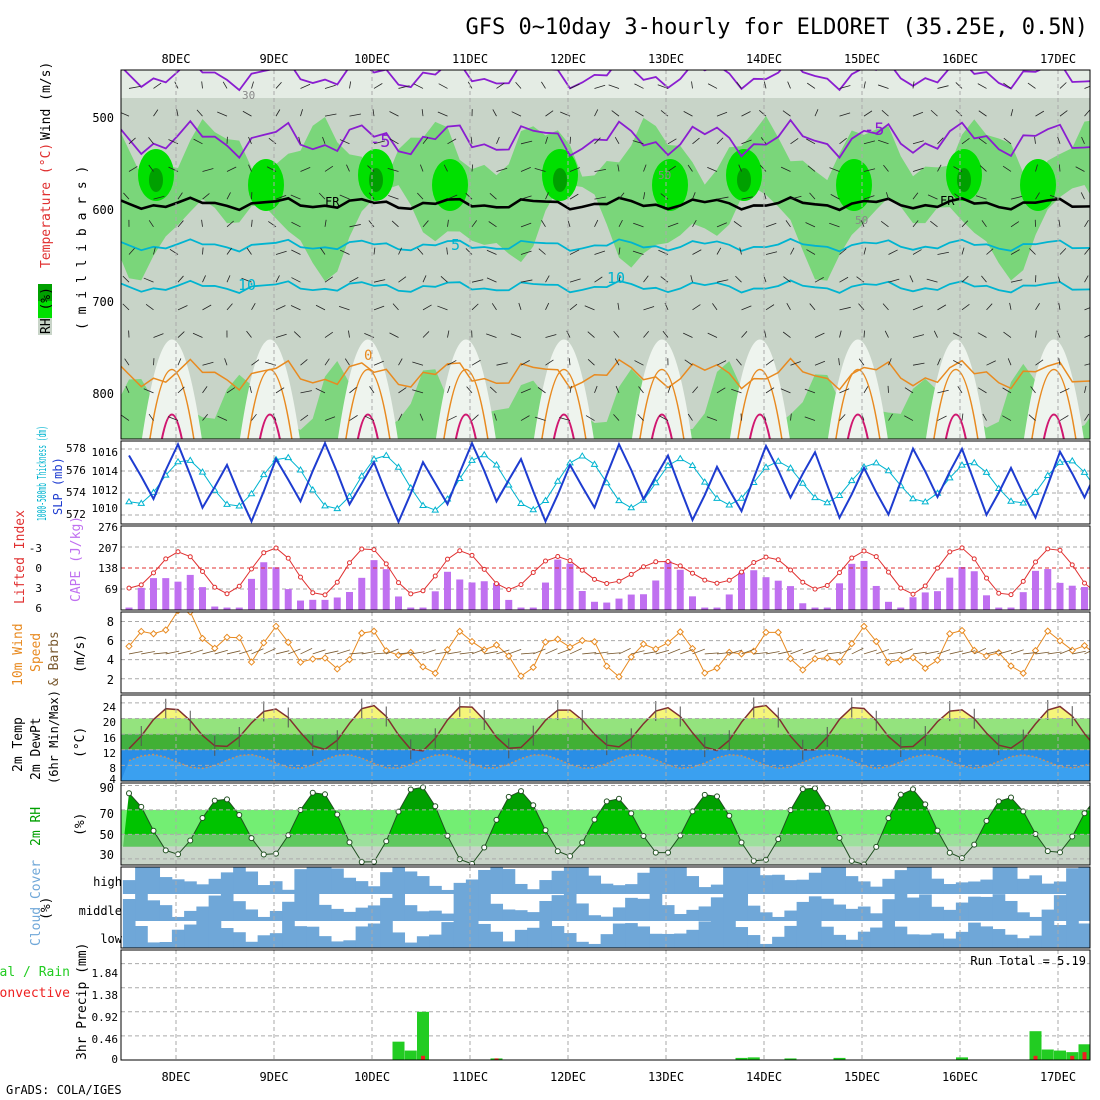  I want to click on contour-label-minus5-a: -5, so click(380, 142).